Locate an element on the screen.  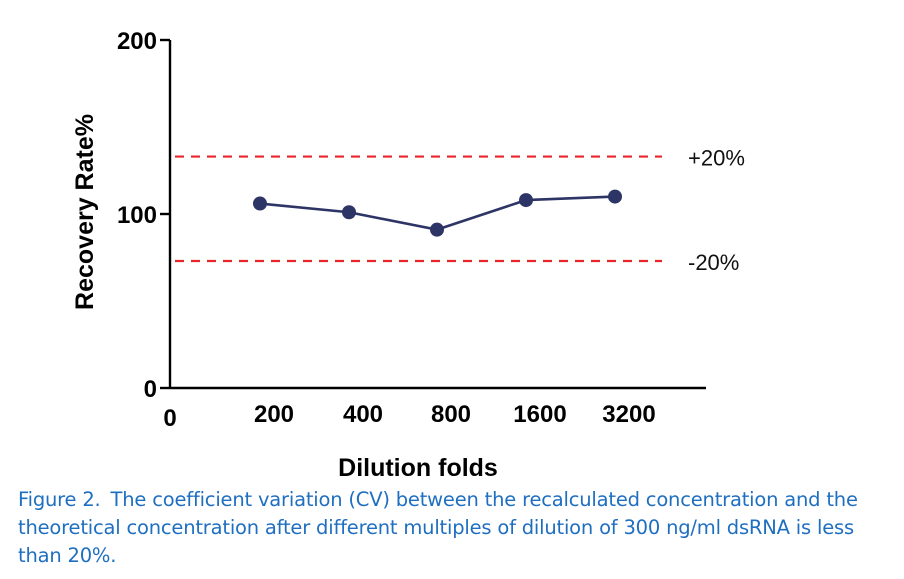
reference-line-label-1: -20% is located at coordinates (713, 262).